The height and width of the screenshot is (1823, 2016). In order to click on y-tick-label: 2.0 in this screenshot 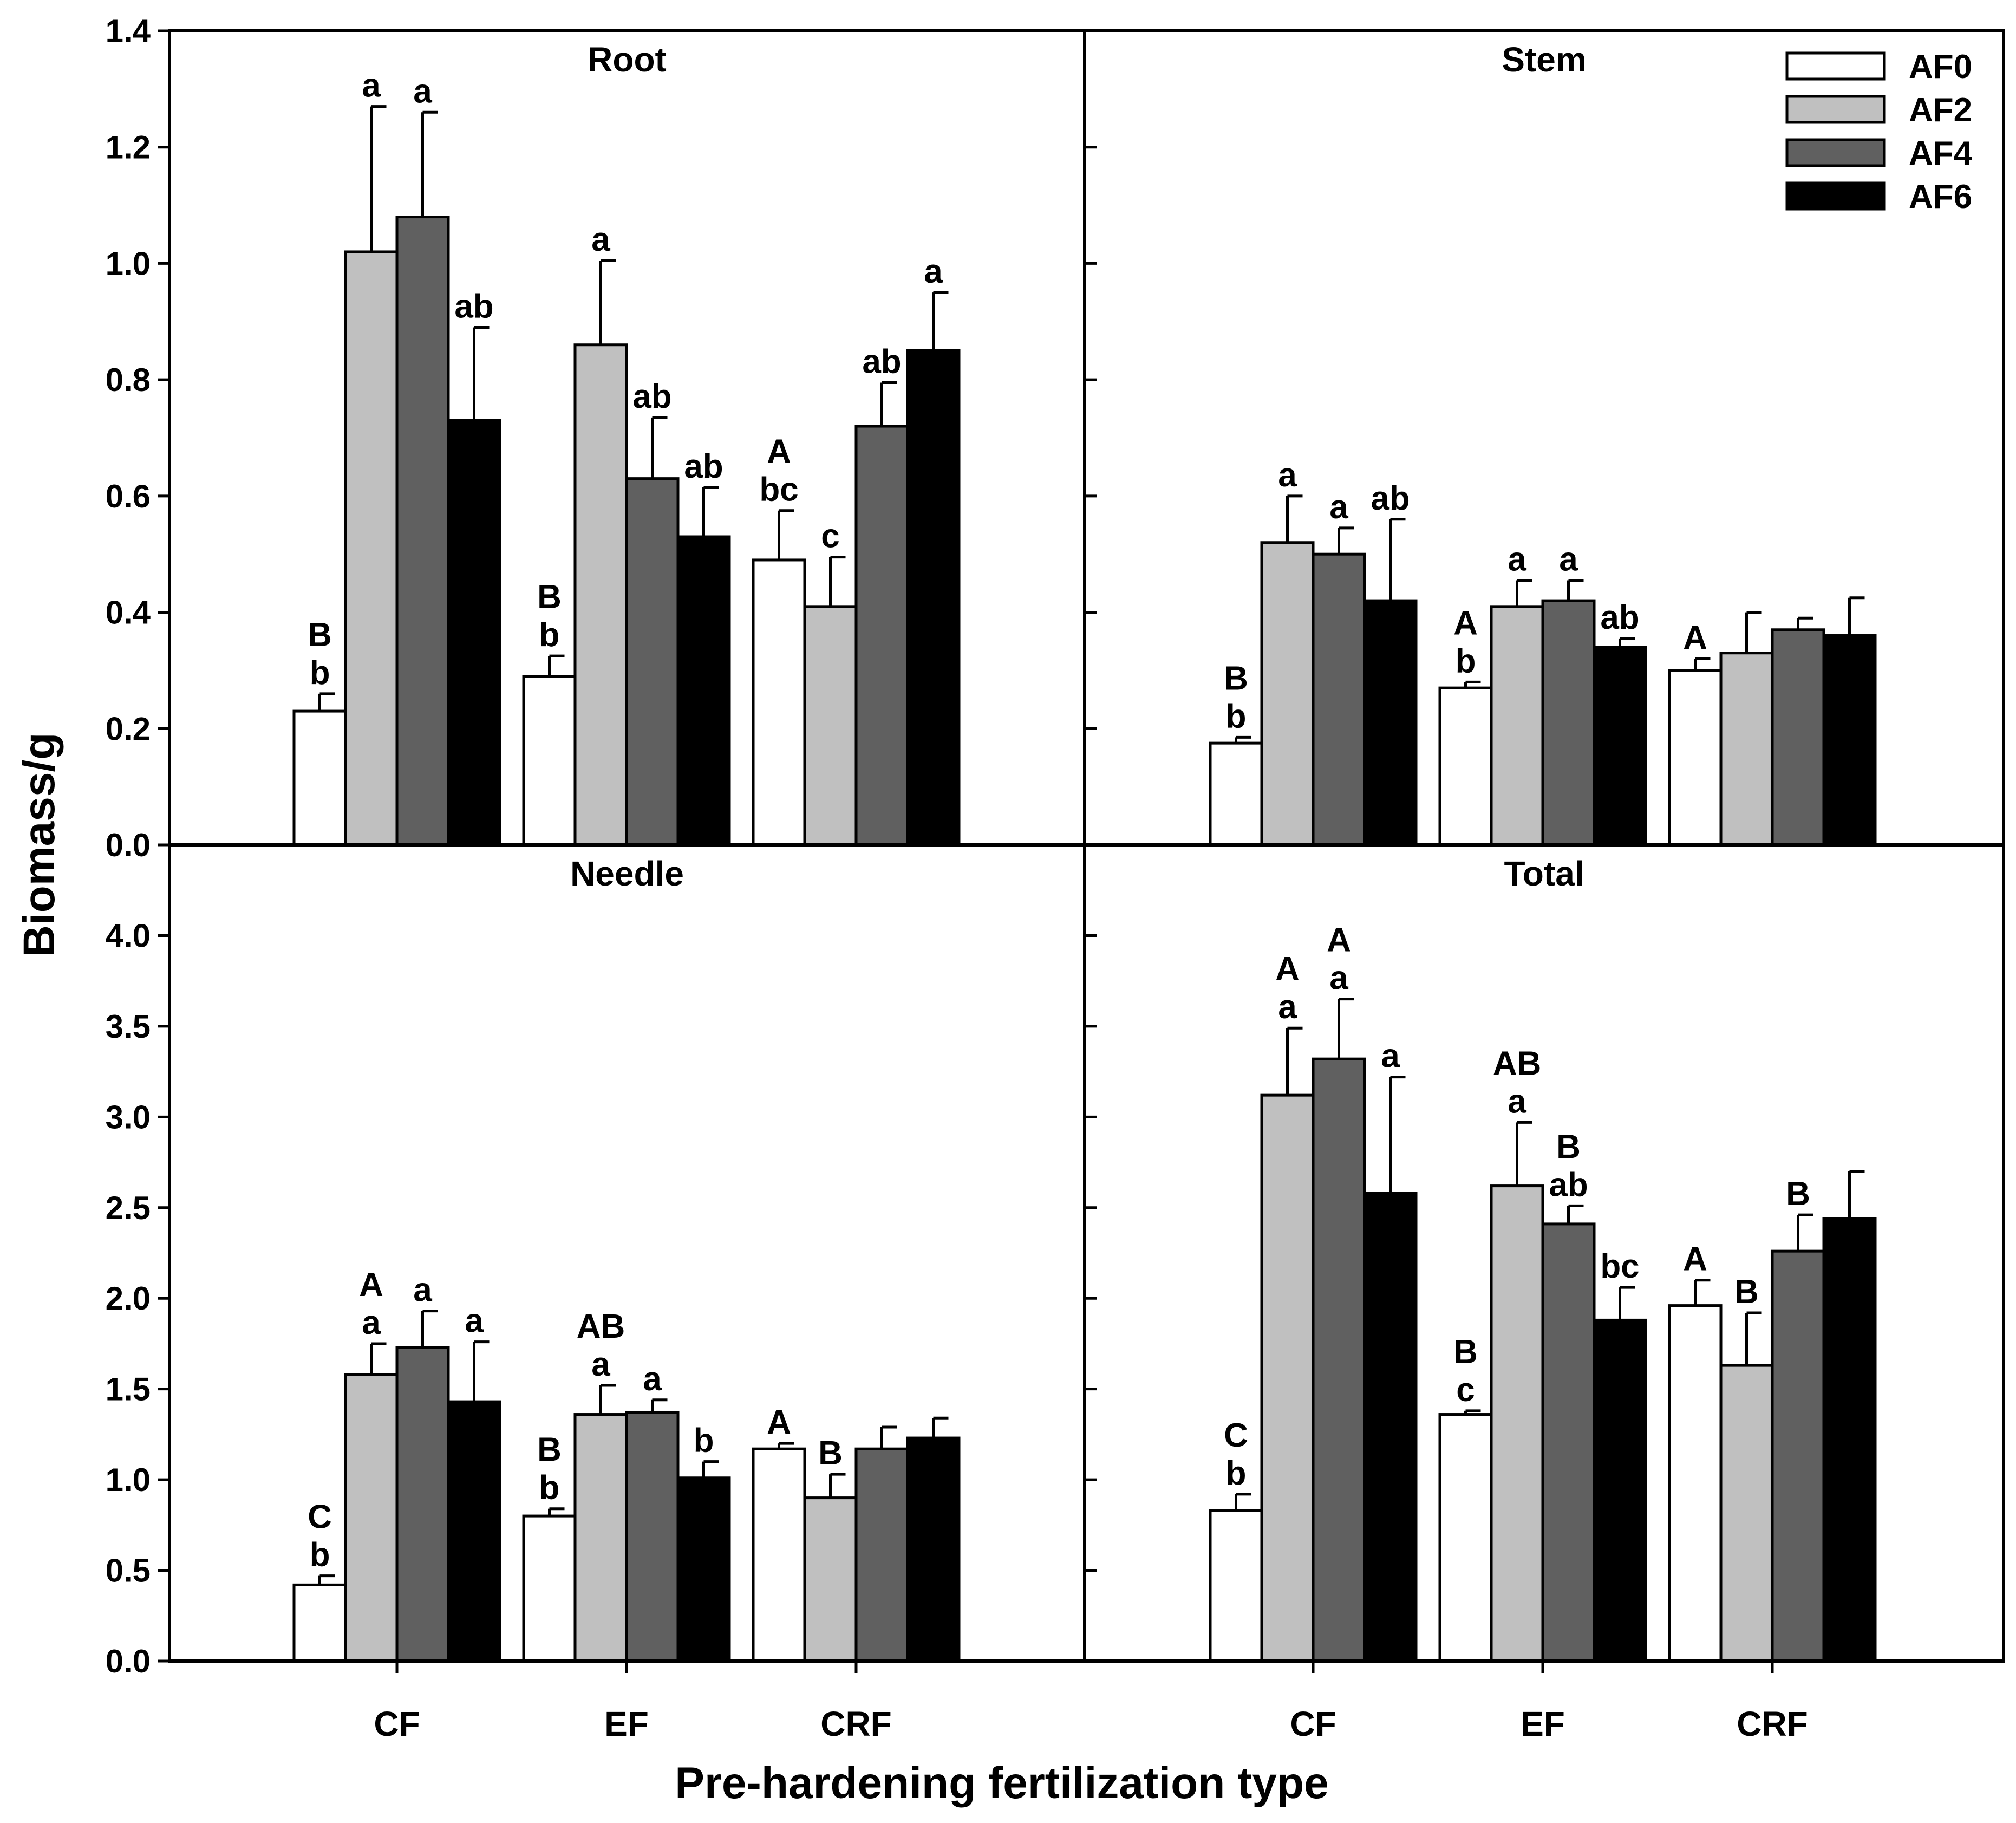, I will do `click(129, 1298)`.